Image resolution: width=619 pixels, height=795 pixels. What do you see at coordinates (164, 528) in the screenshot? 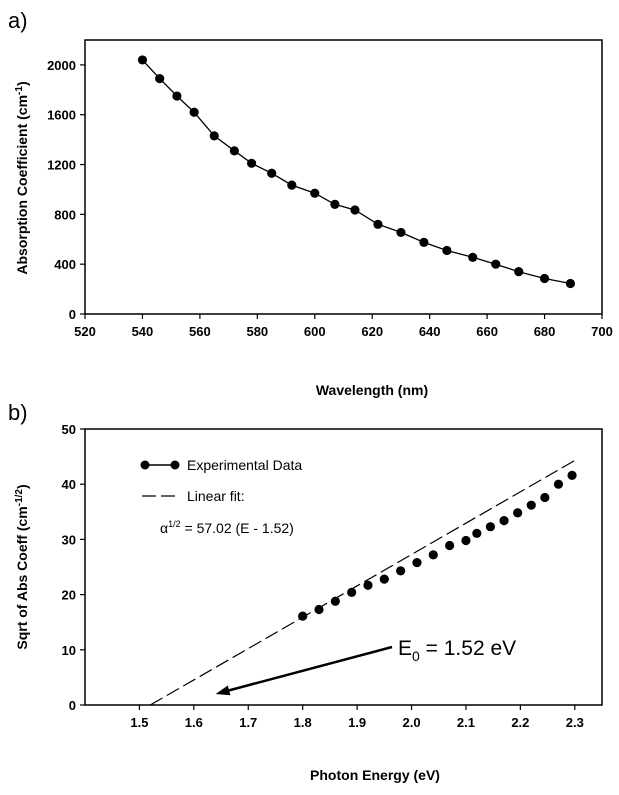
I see `equation-alpha: α` at bounding box center [164, 528].